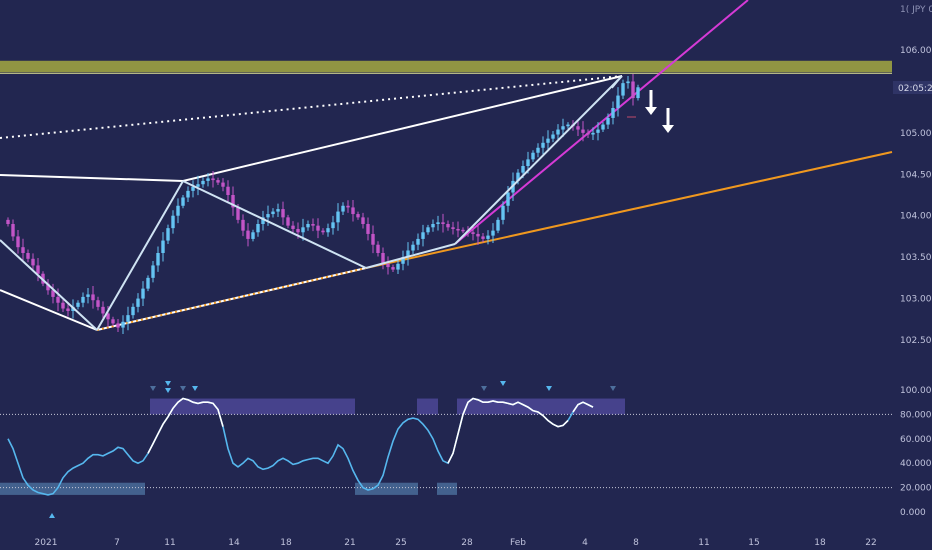 This screenshot has height=550, width=932. What do you see at coordinates (916, 440) in the screenshot?
I see `oscillator-axis-tick: 60.000` at bounding box center [916, 440].